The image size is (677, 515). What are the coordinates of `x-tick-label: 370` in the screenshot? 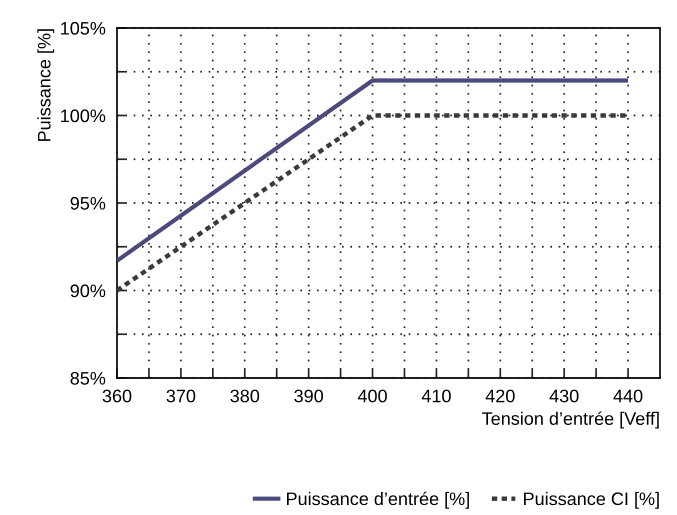 It's located at (181, 396).